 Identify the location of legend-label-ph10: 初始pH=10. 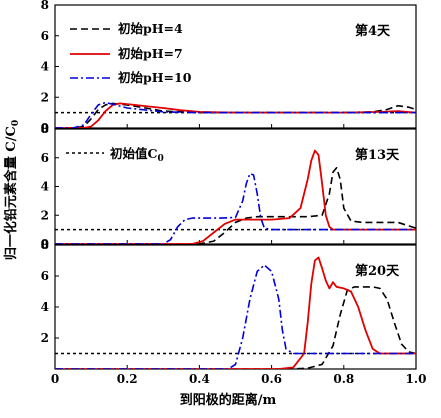
(155, 77).